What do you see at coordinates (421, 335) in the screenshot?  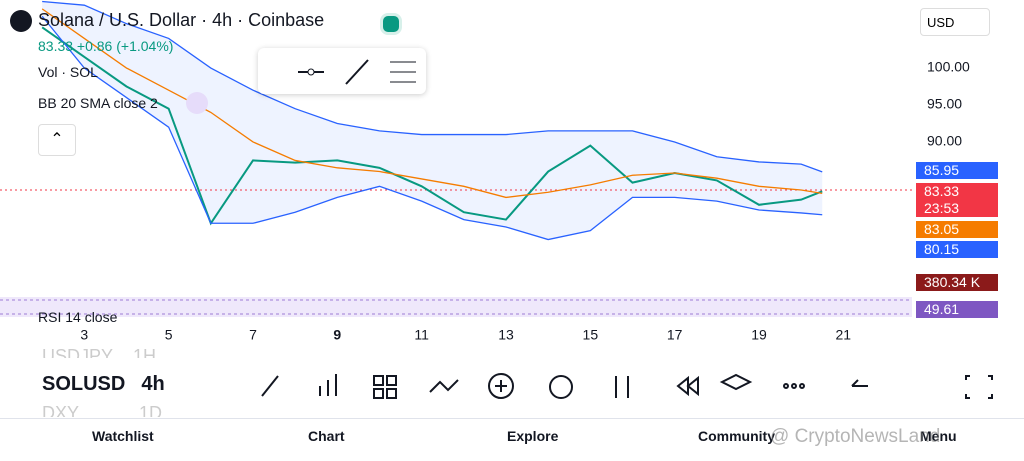 I see `x-tick-label: 11` at bounding box center [421, 335].